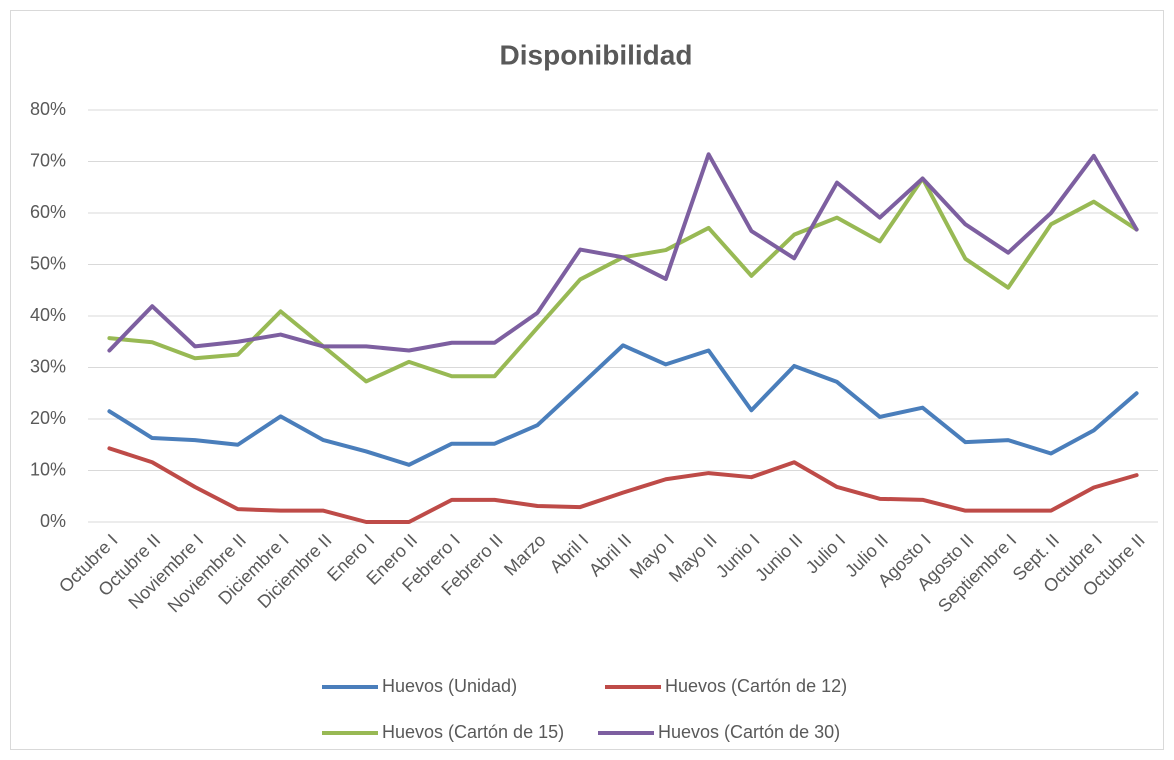 The height and width of the screenshot is (760, 1174). I want to click on legend-label: Huevos (Cartón de 30), so click(749, 732).